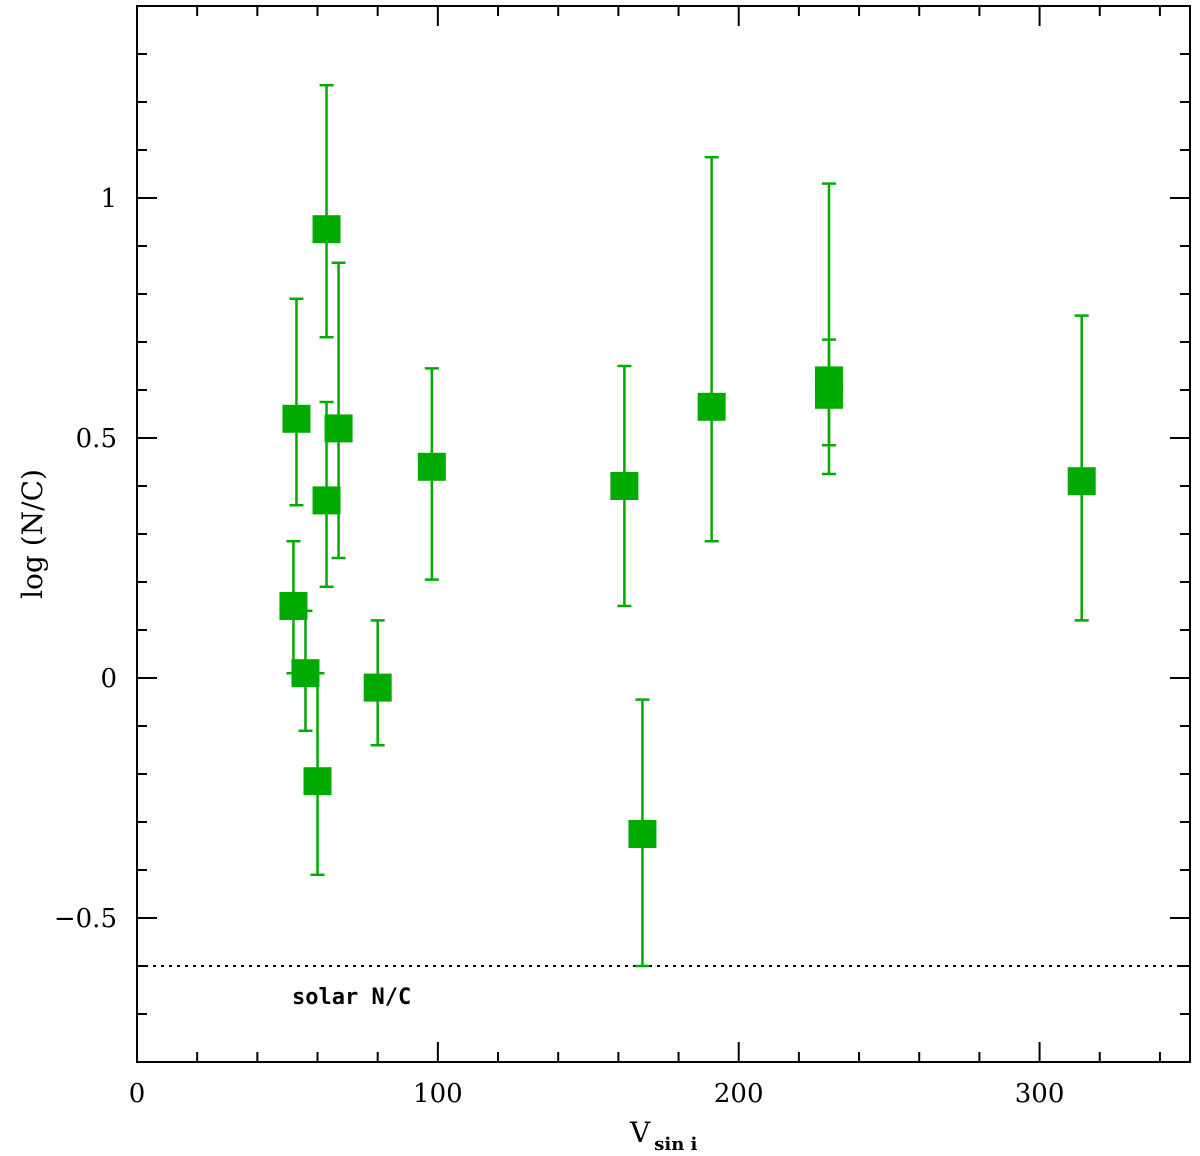  Describe the element at coordinates (96, 439) in the screenshot. I see `y-tick-label: 0.5` at that location.